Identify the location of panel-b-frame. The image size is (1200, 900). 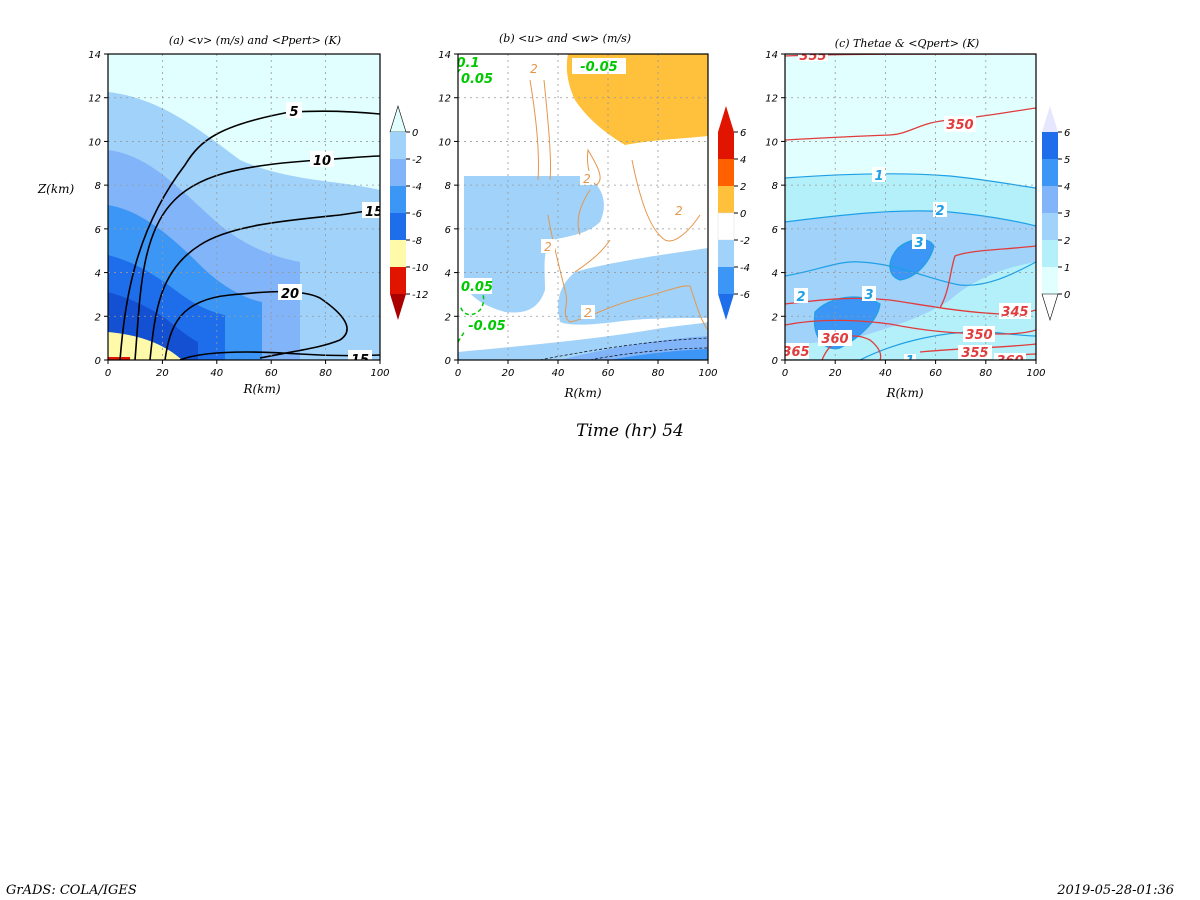
(583, 207).